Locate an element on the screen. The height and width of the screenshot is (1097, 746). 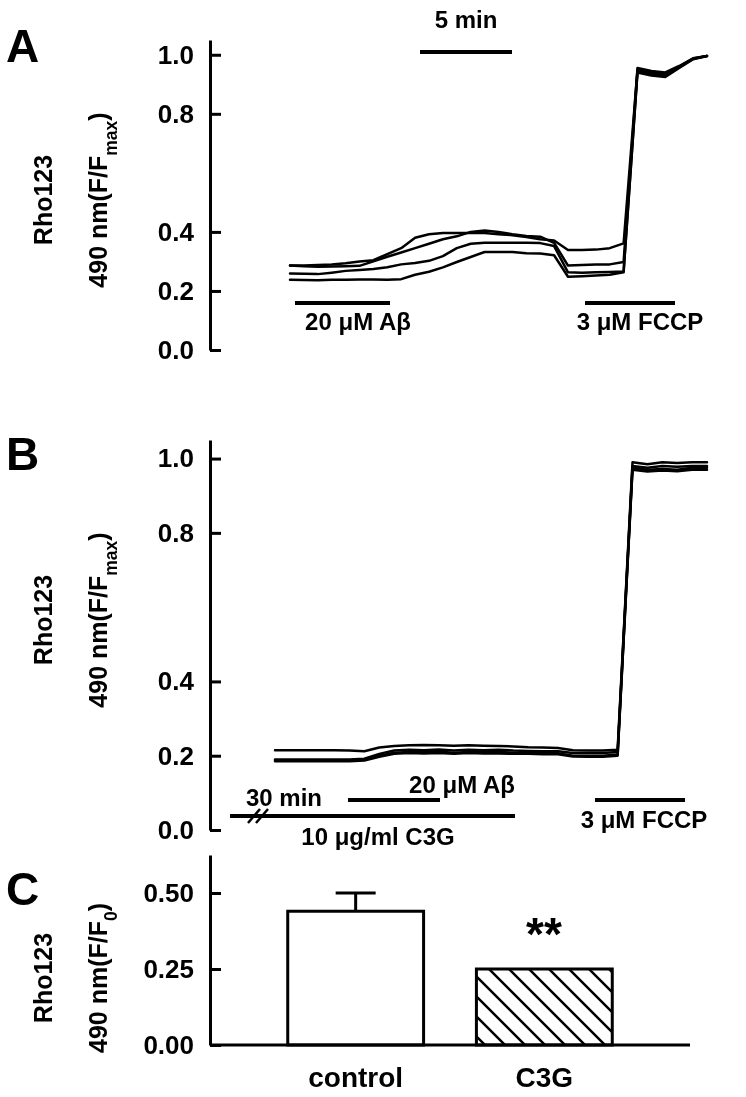
y-tick-label: 0.25 is located at coordinates (168, 968).